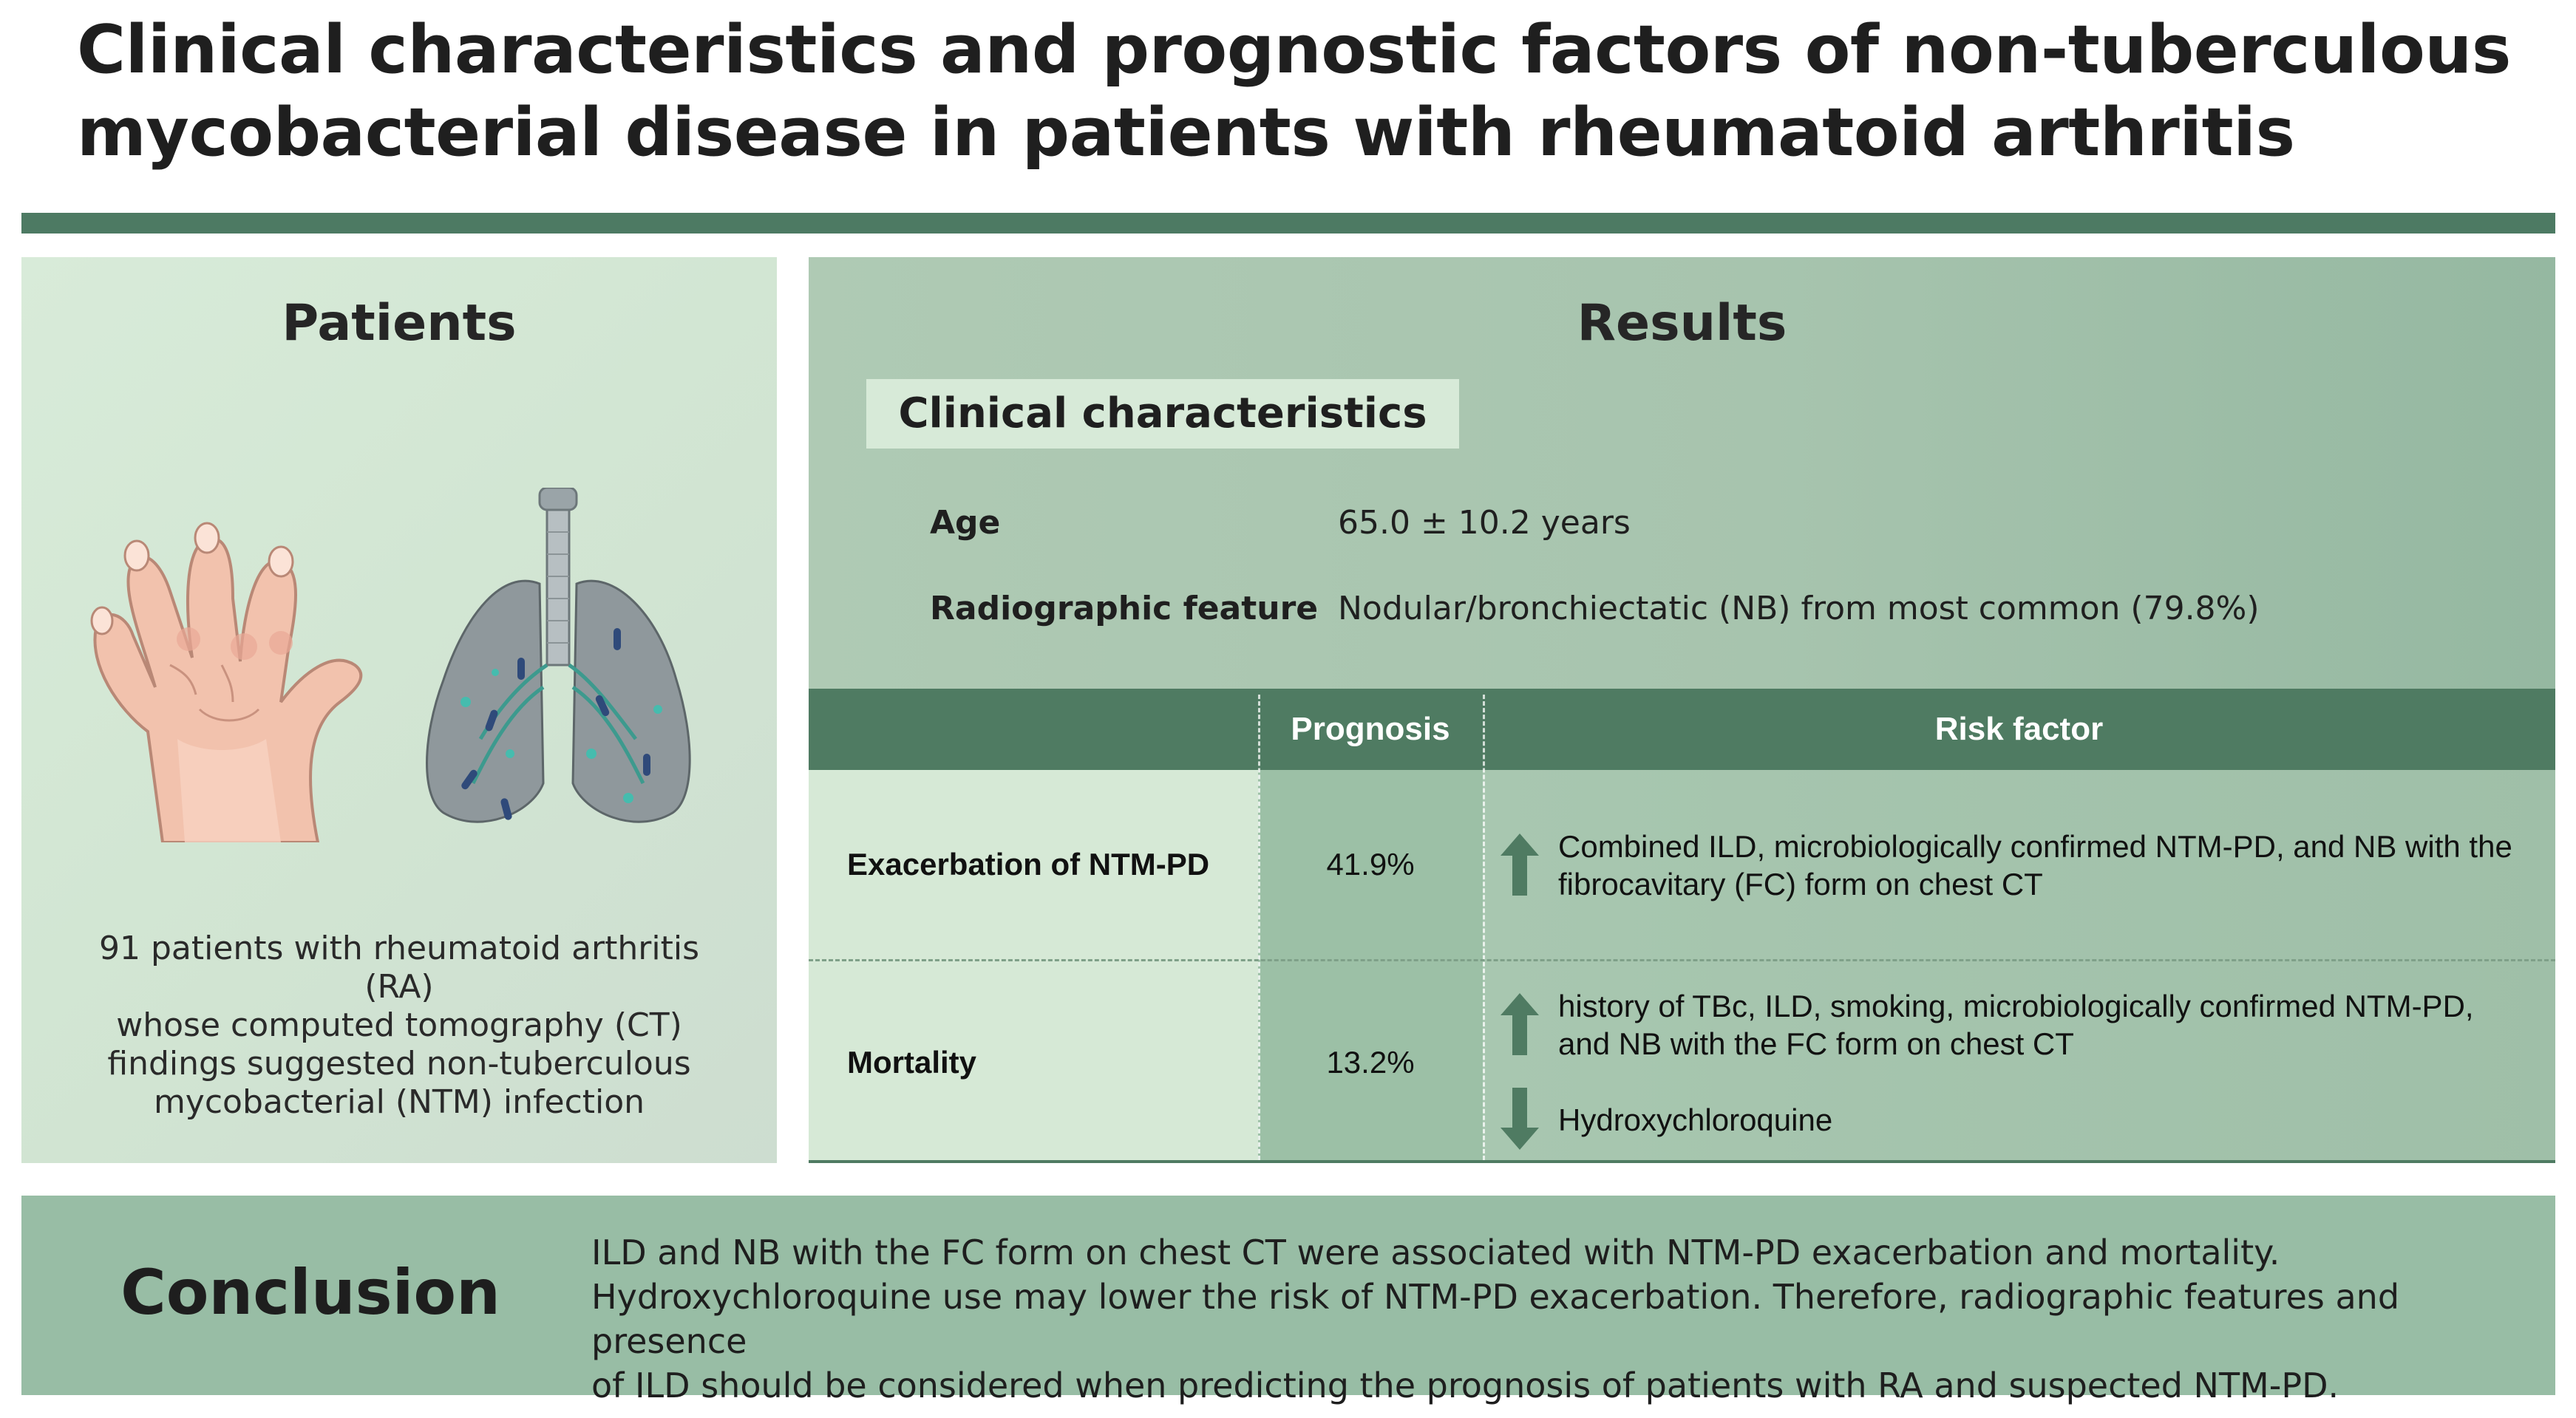 This screenshot has width=2576, height=1418. What do you see at coordinates (390, 665) in the screenshot?
I see `rheumatoid-hand-and-lungs-illustration` at bounding box center [390, 665].